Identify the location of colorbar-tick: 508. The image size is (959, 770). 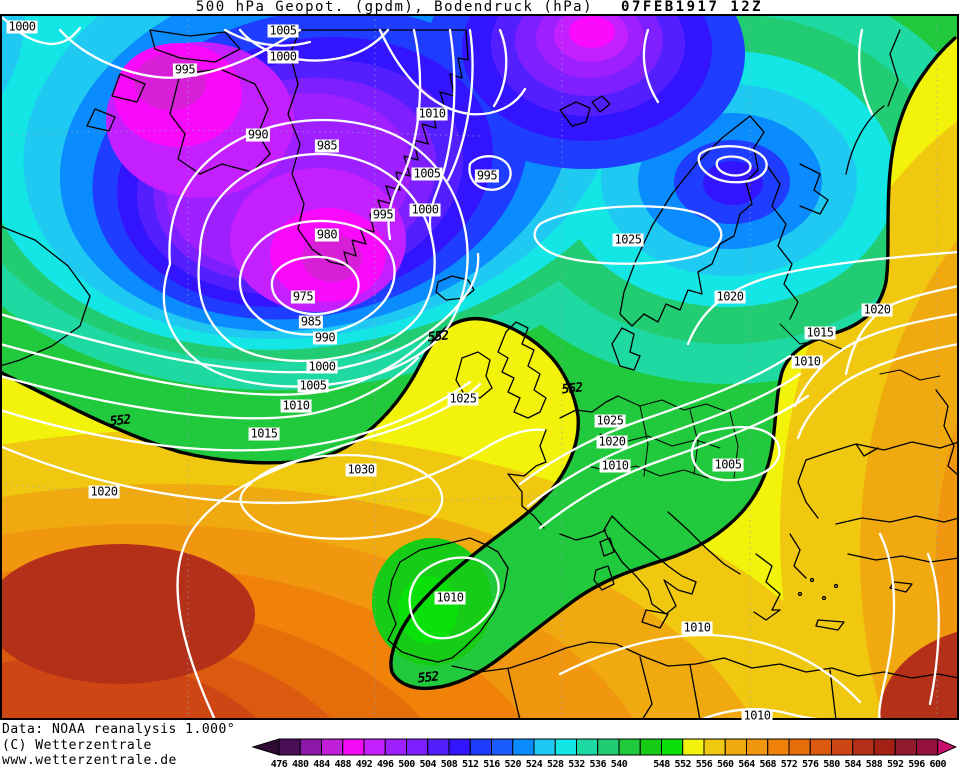
(449, 764).